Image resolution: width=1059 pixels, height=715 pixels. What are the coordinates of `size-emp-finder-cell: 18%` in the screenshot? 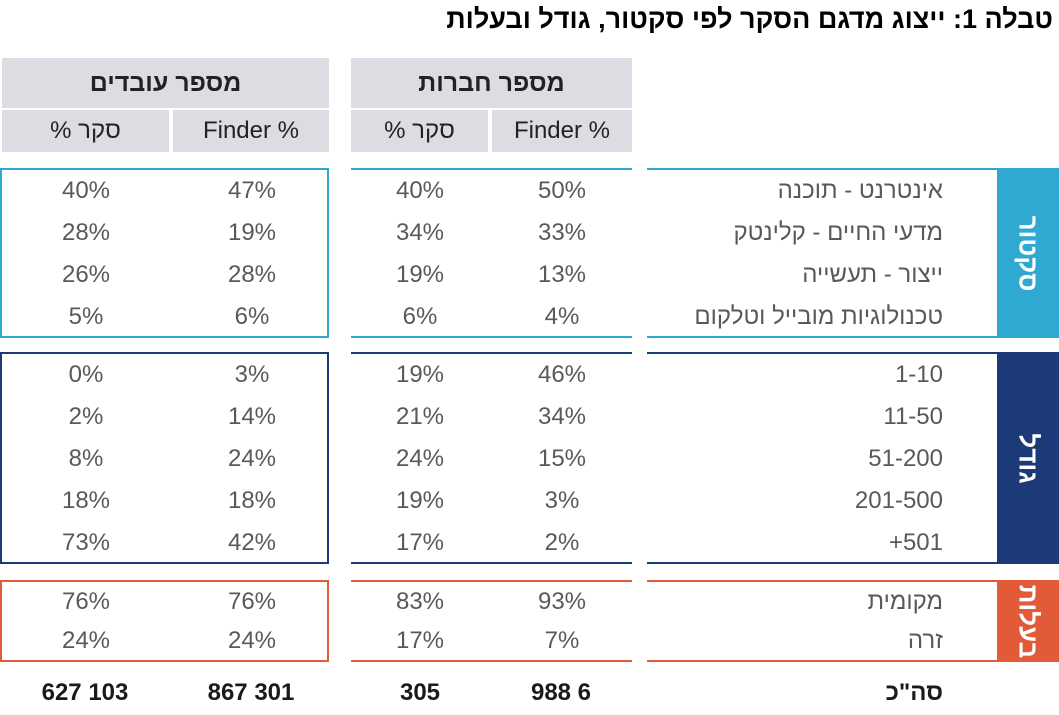 It's located at (252, 500).